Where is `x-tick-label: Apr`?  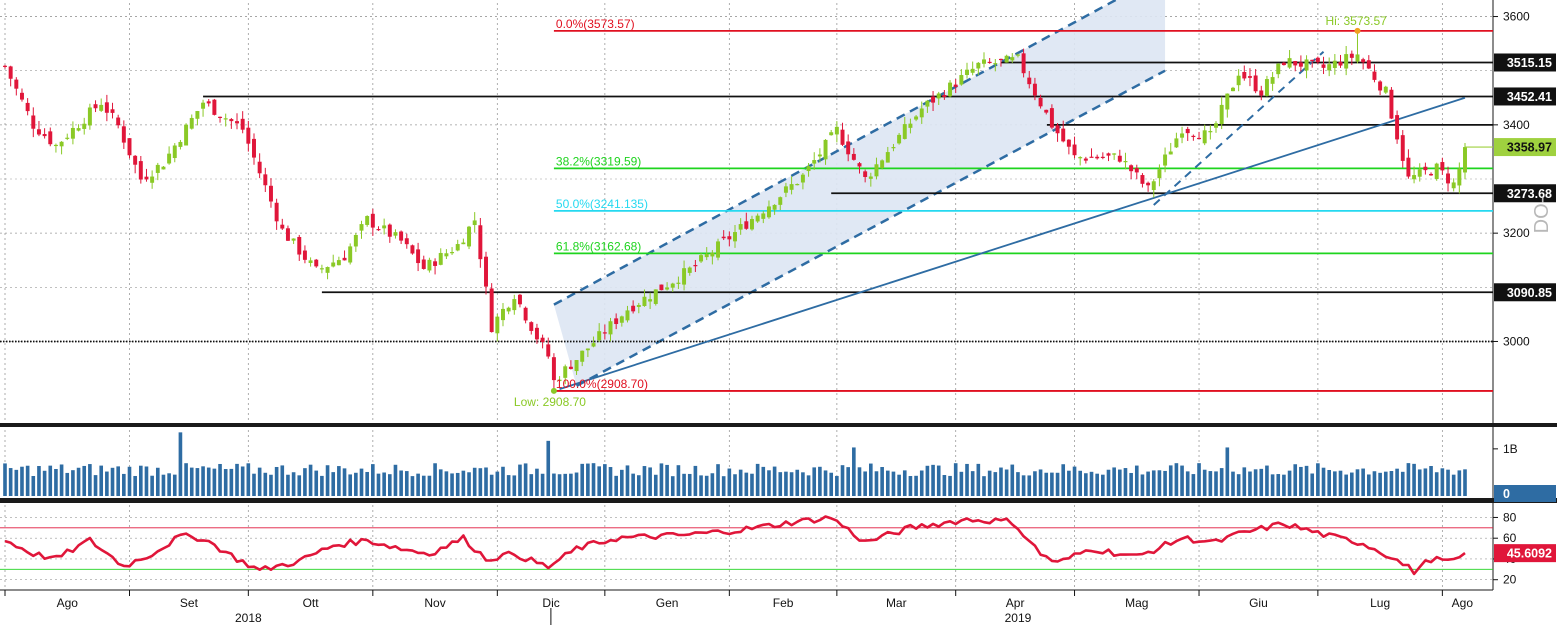
x-tick-label: Apr is located at coordinates (1015, 603).